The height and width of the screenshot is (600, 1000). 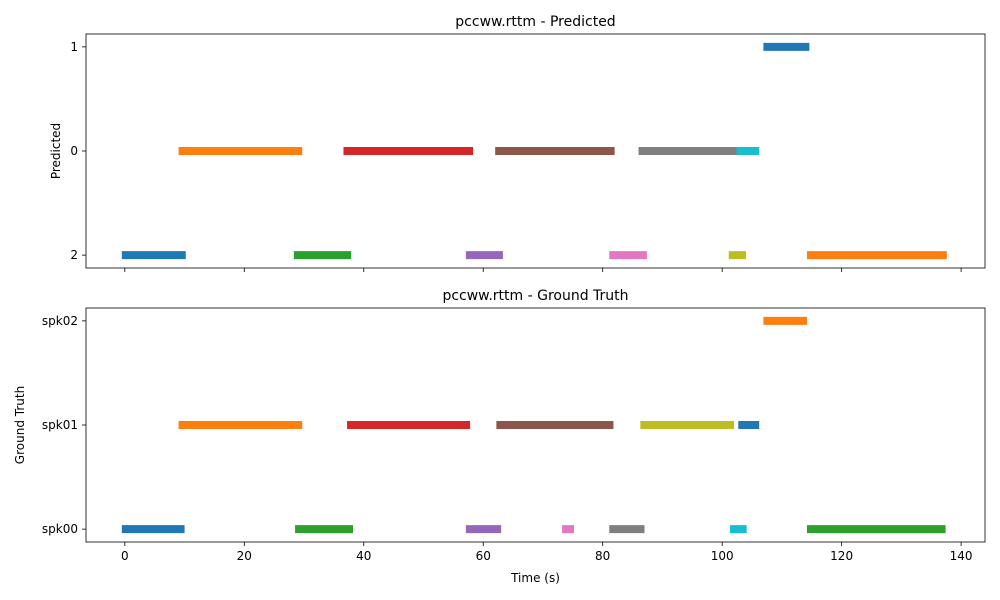 What do you see at coordinates (841, 556) in the screenshot?
I see `x-tick-label: 120` at bounding box center [841, 556].